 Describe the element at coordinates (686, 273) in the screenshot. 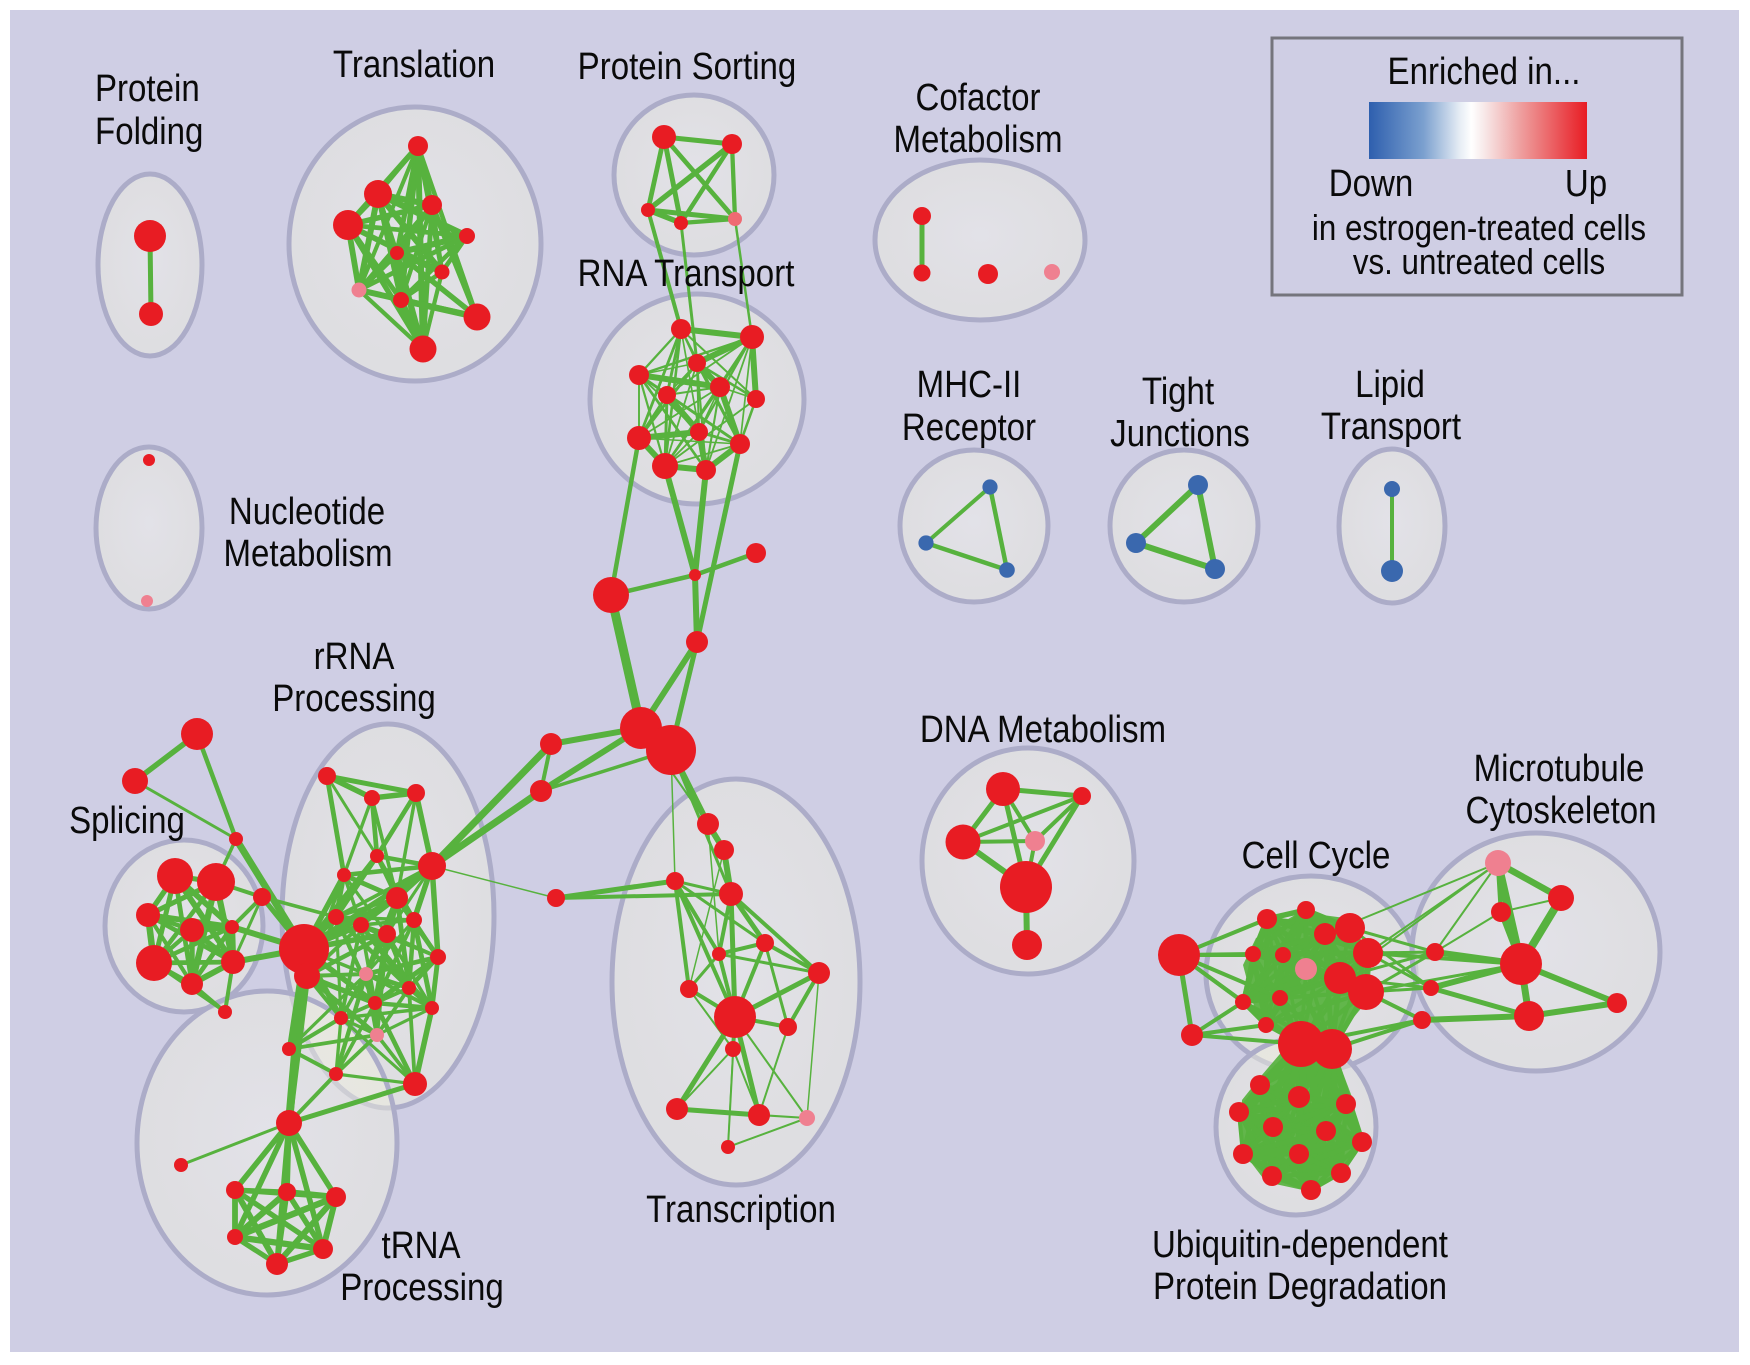

I see `svg-text: RNA Transport` at that location.